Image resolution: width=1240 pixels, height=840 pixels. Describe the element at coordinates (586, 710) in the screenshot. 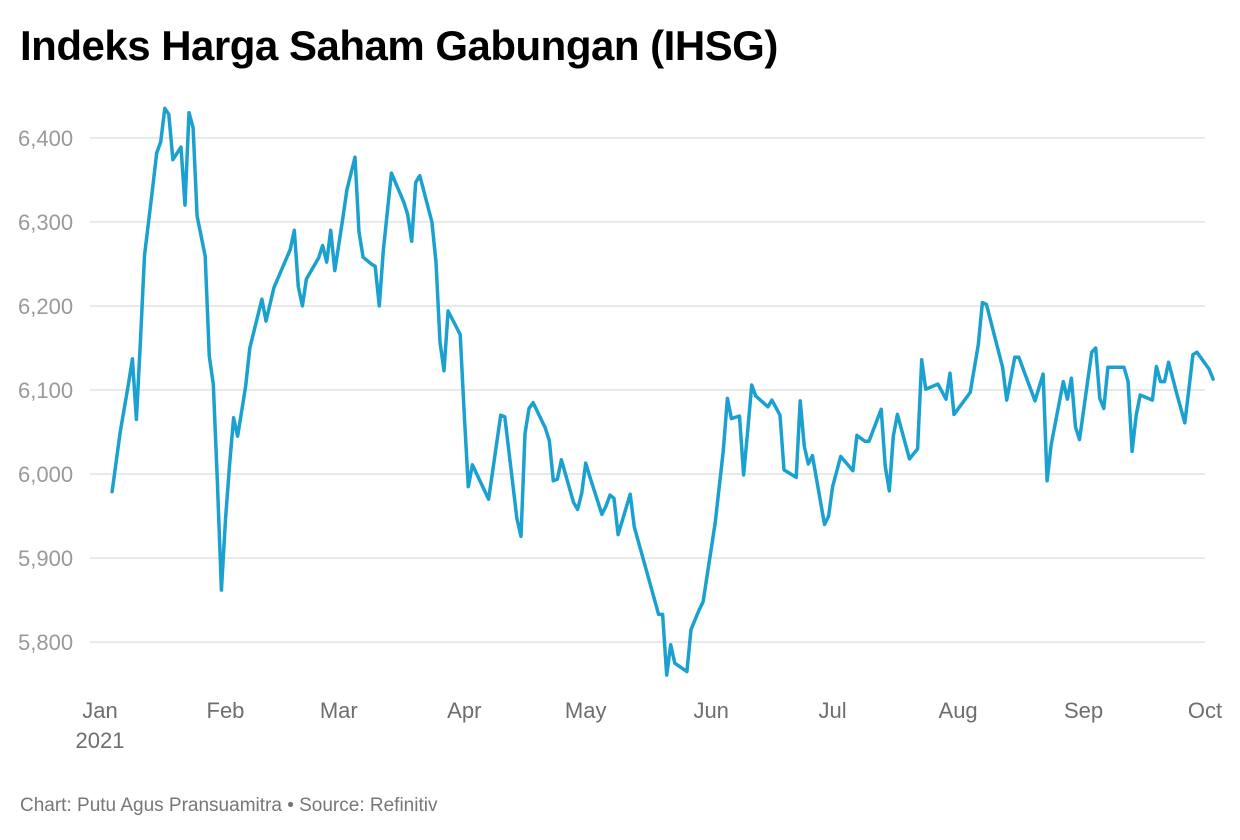

I see `x-tick-label: May` at that location.